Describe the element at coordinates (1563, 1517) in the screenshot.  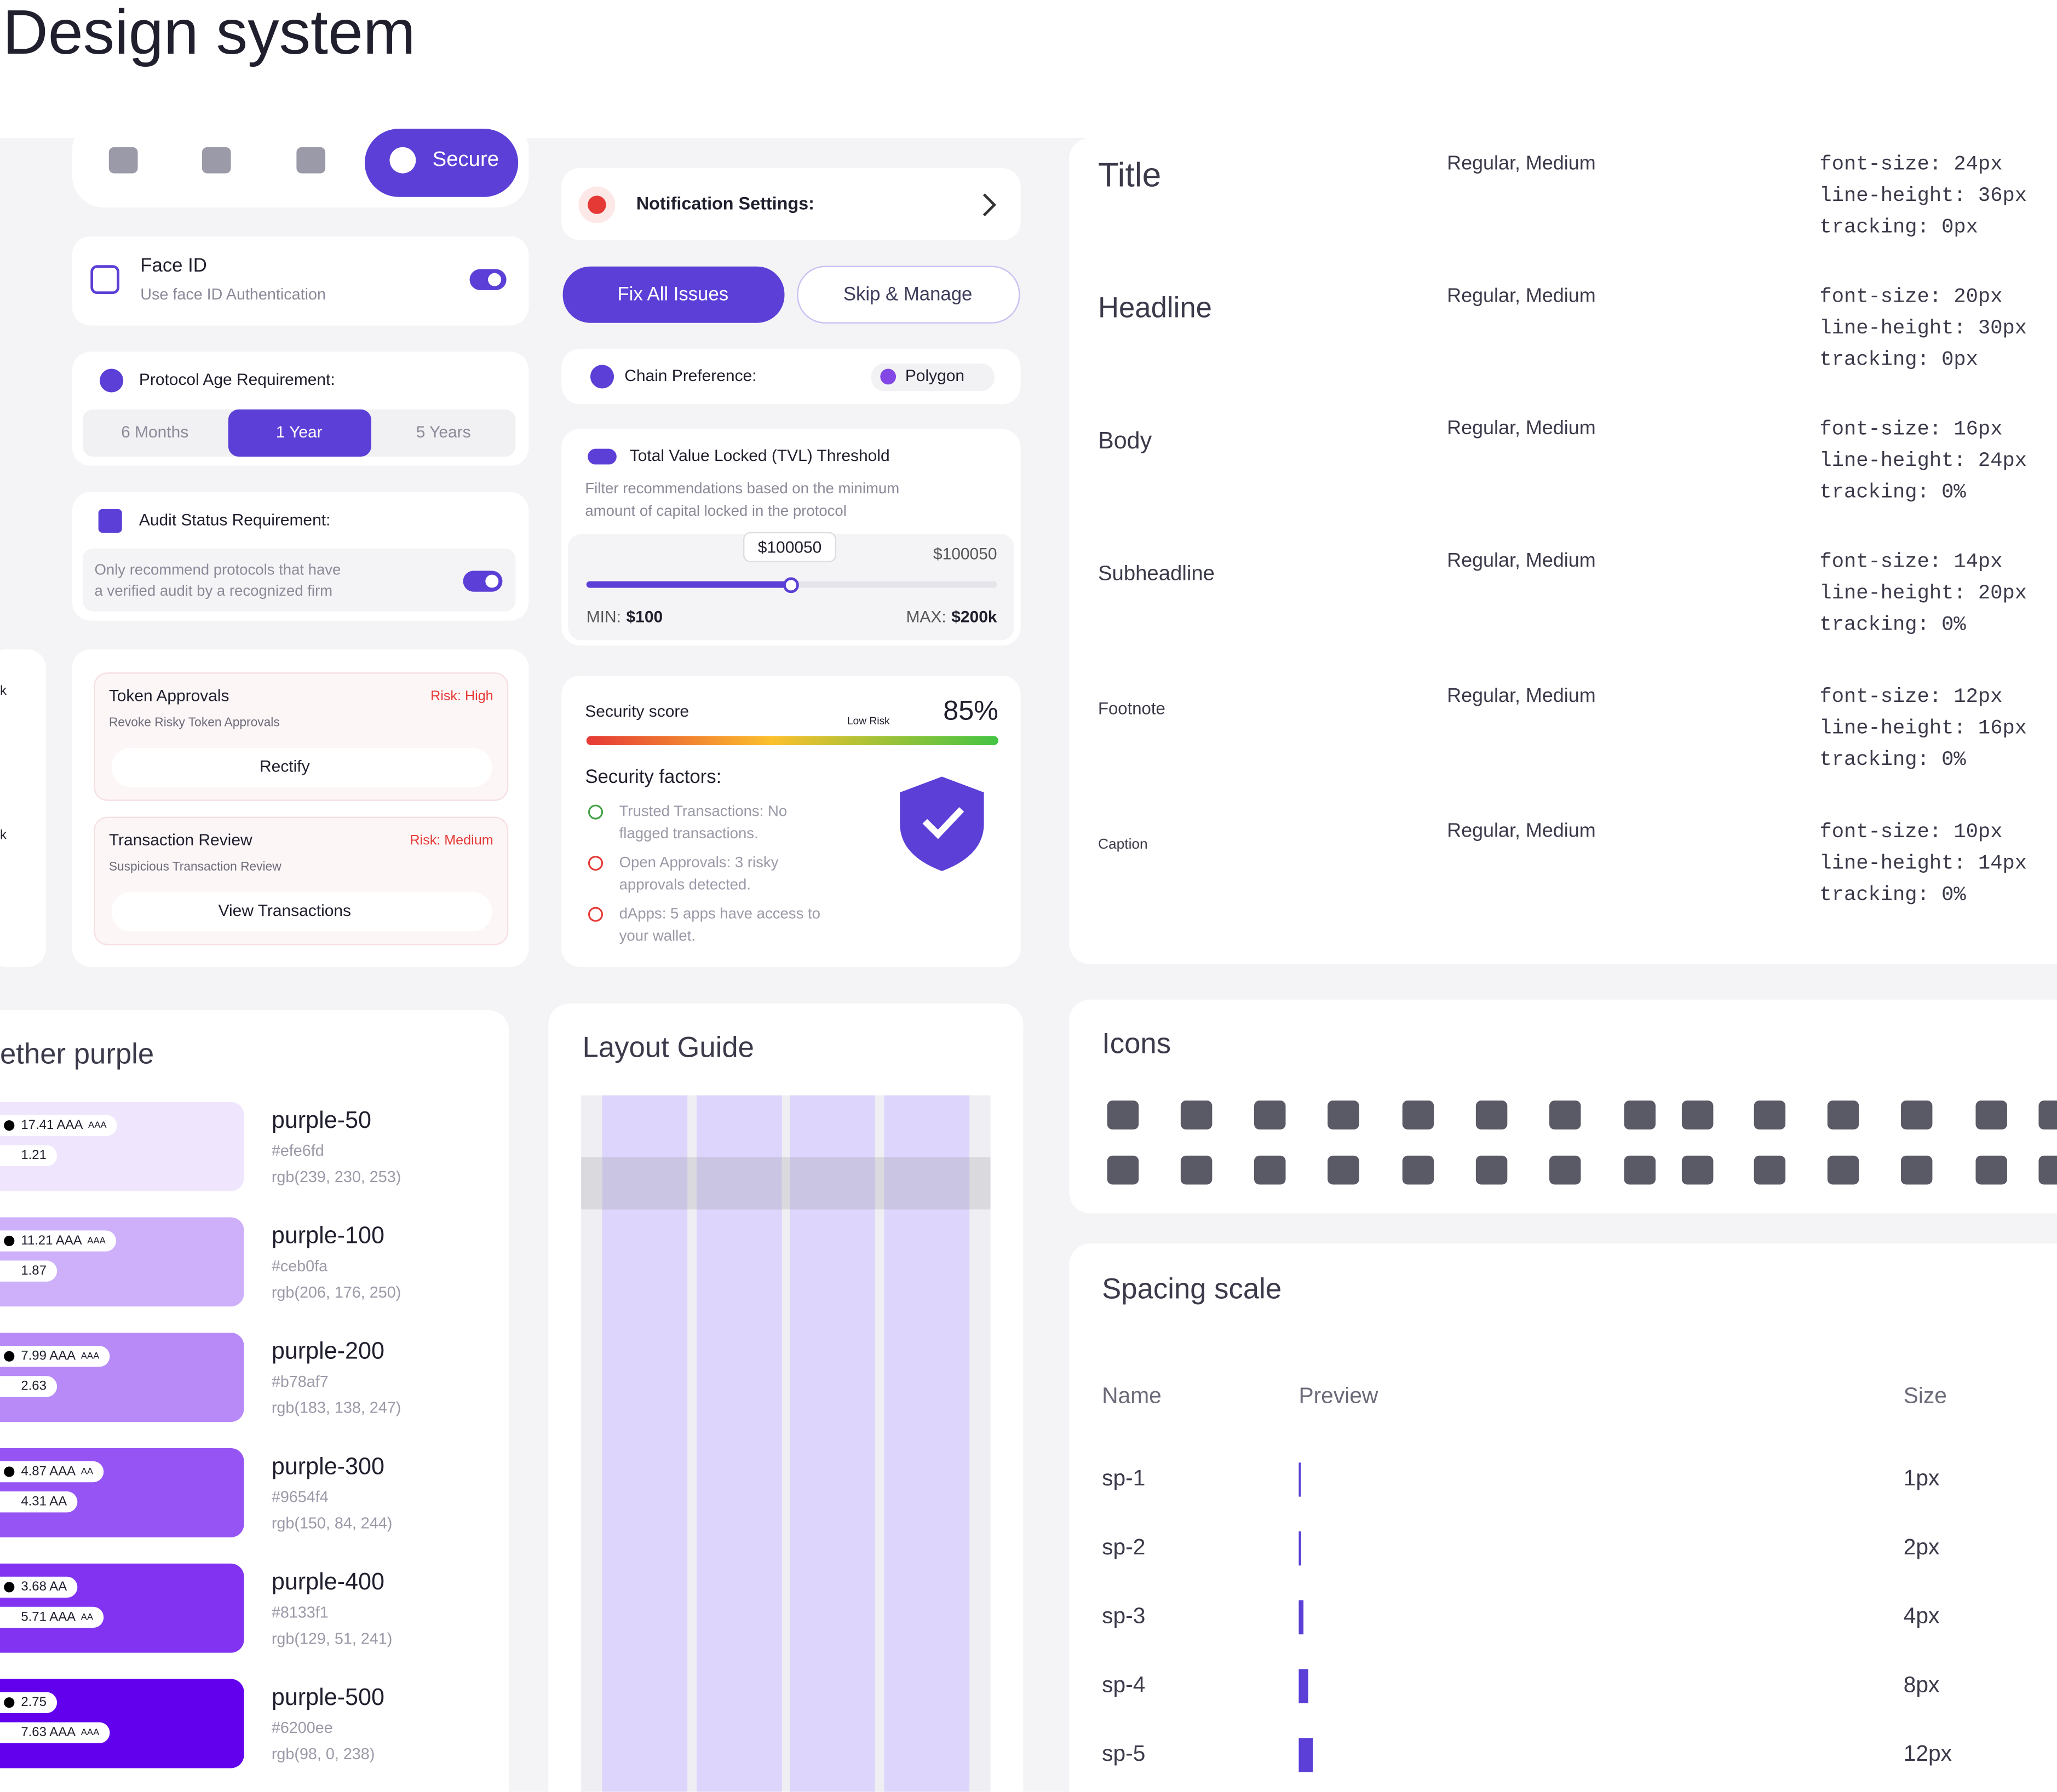
I see `spacing-card` at that location.